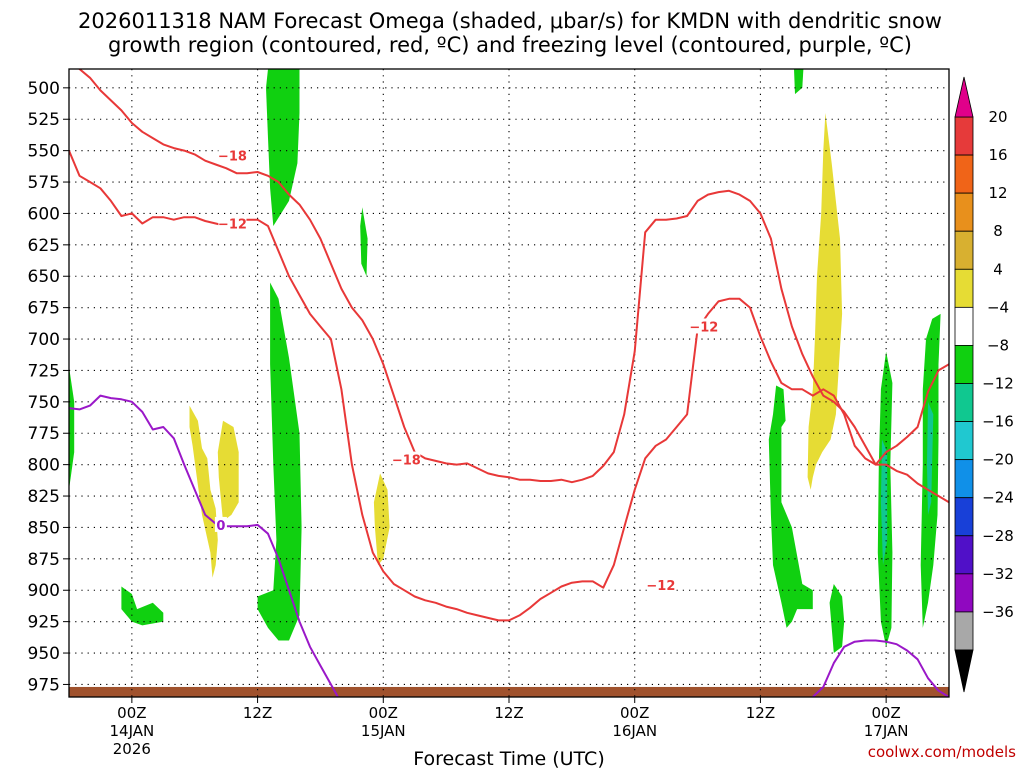 This screenshot has height=768, width=1024. I want to click on y-tick-label: 625, so click(44, 246).